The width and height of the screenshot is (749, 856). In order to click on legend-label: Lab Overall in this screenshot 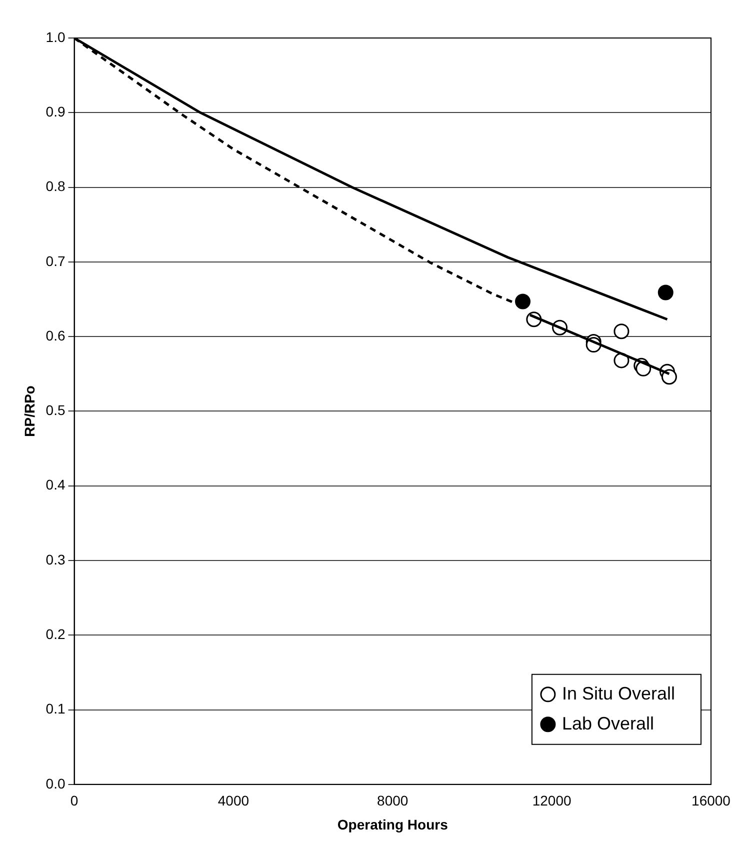, I will do `click(608, 723)`.